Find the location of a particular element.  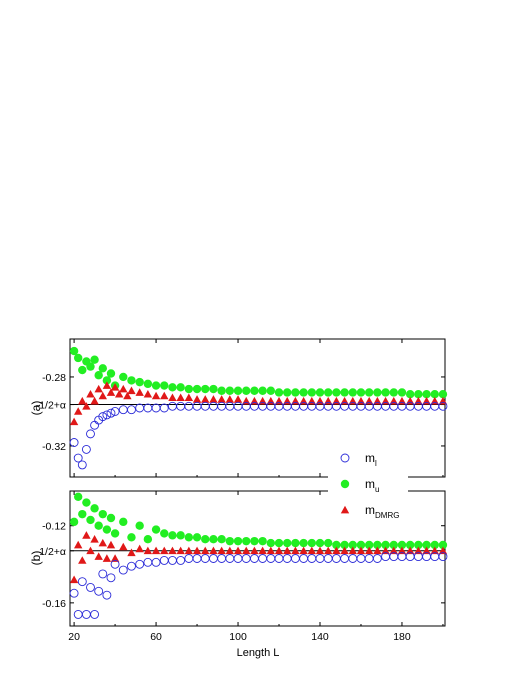

data-points-b is located at coordinates (258, 555).